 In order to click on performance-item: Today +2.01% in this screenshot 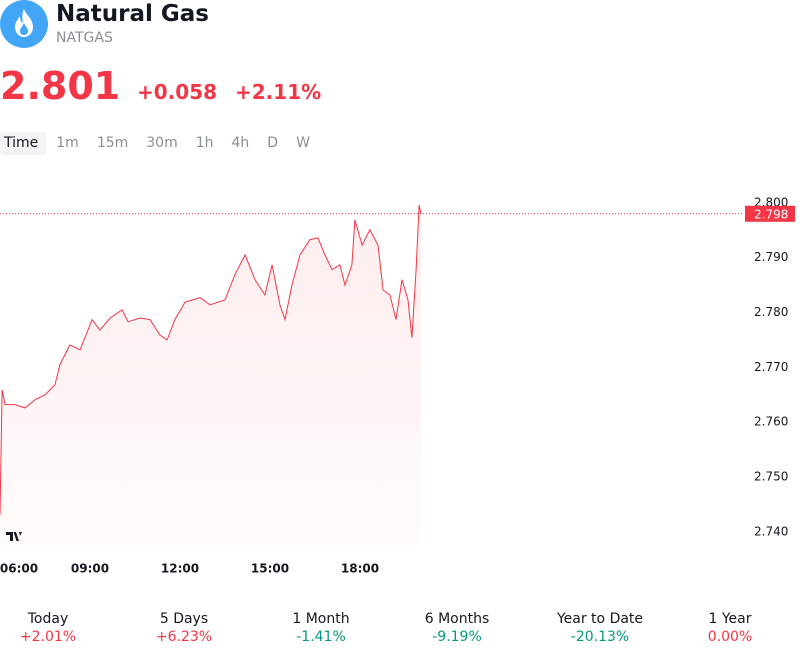, I will do `click(59, 628)`.